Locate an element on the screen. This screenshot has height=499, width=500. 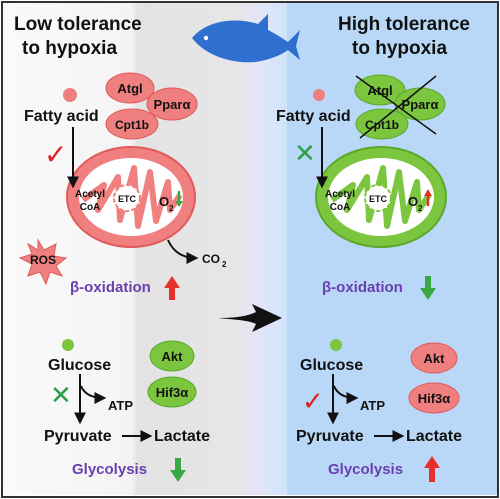
right-akt-protein: Akt is located at coordinates (434, 358).